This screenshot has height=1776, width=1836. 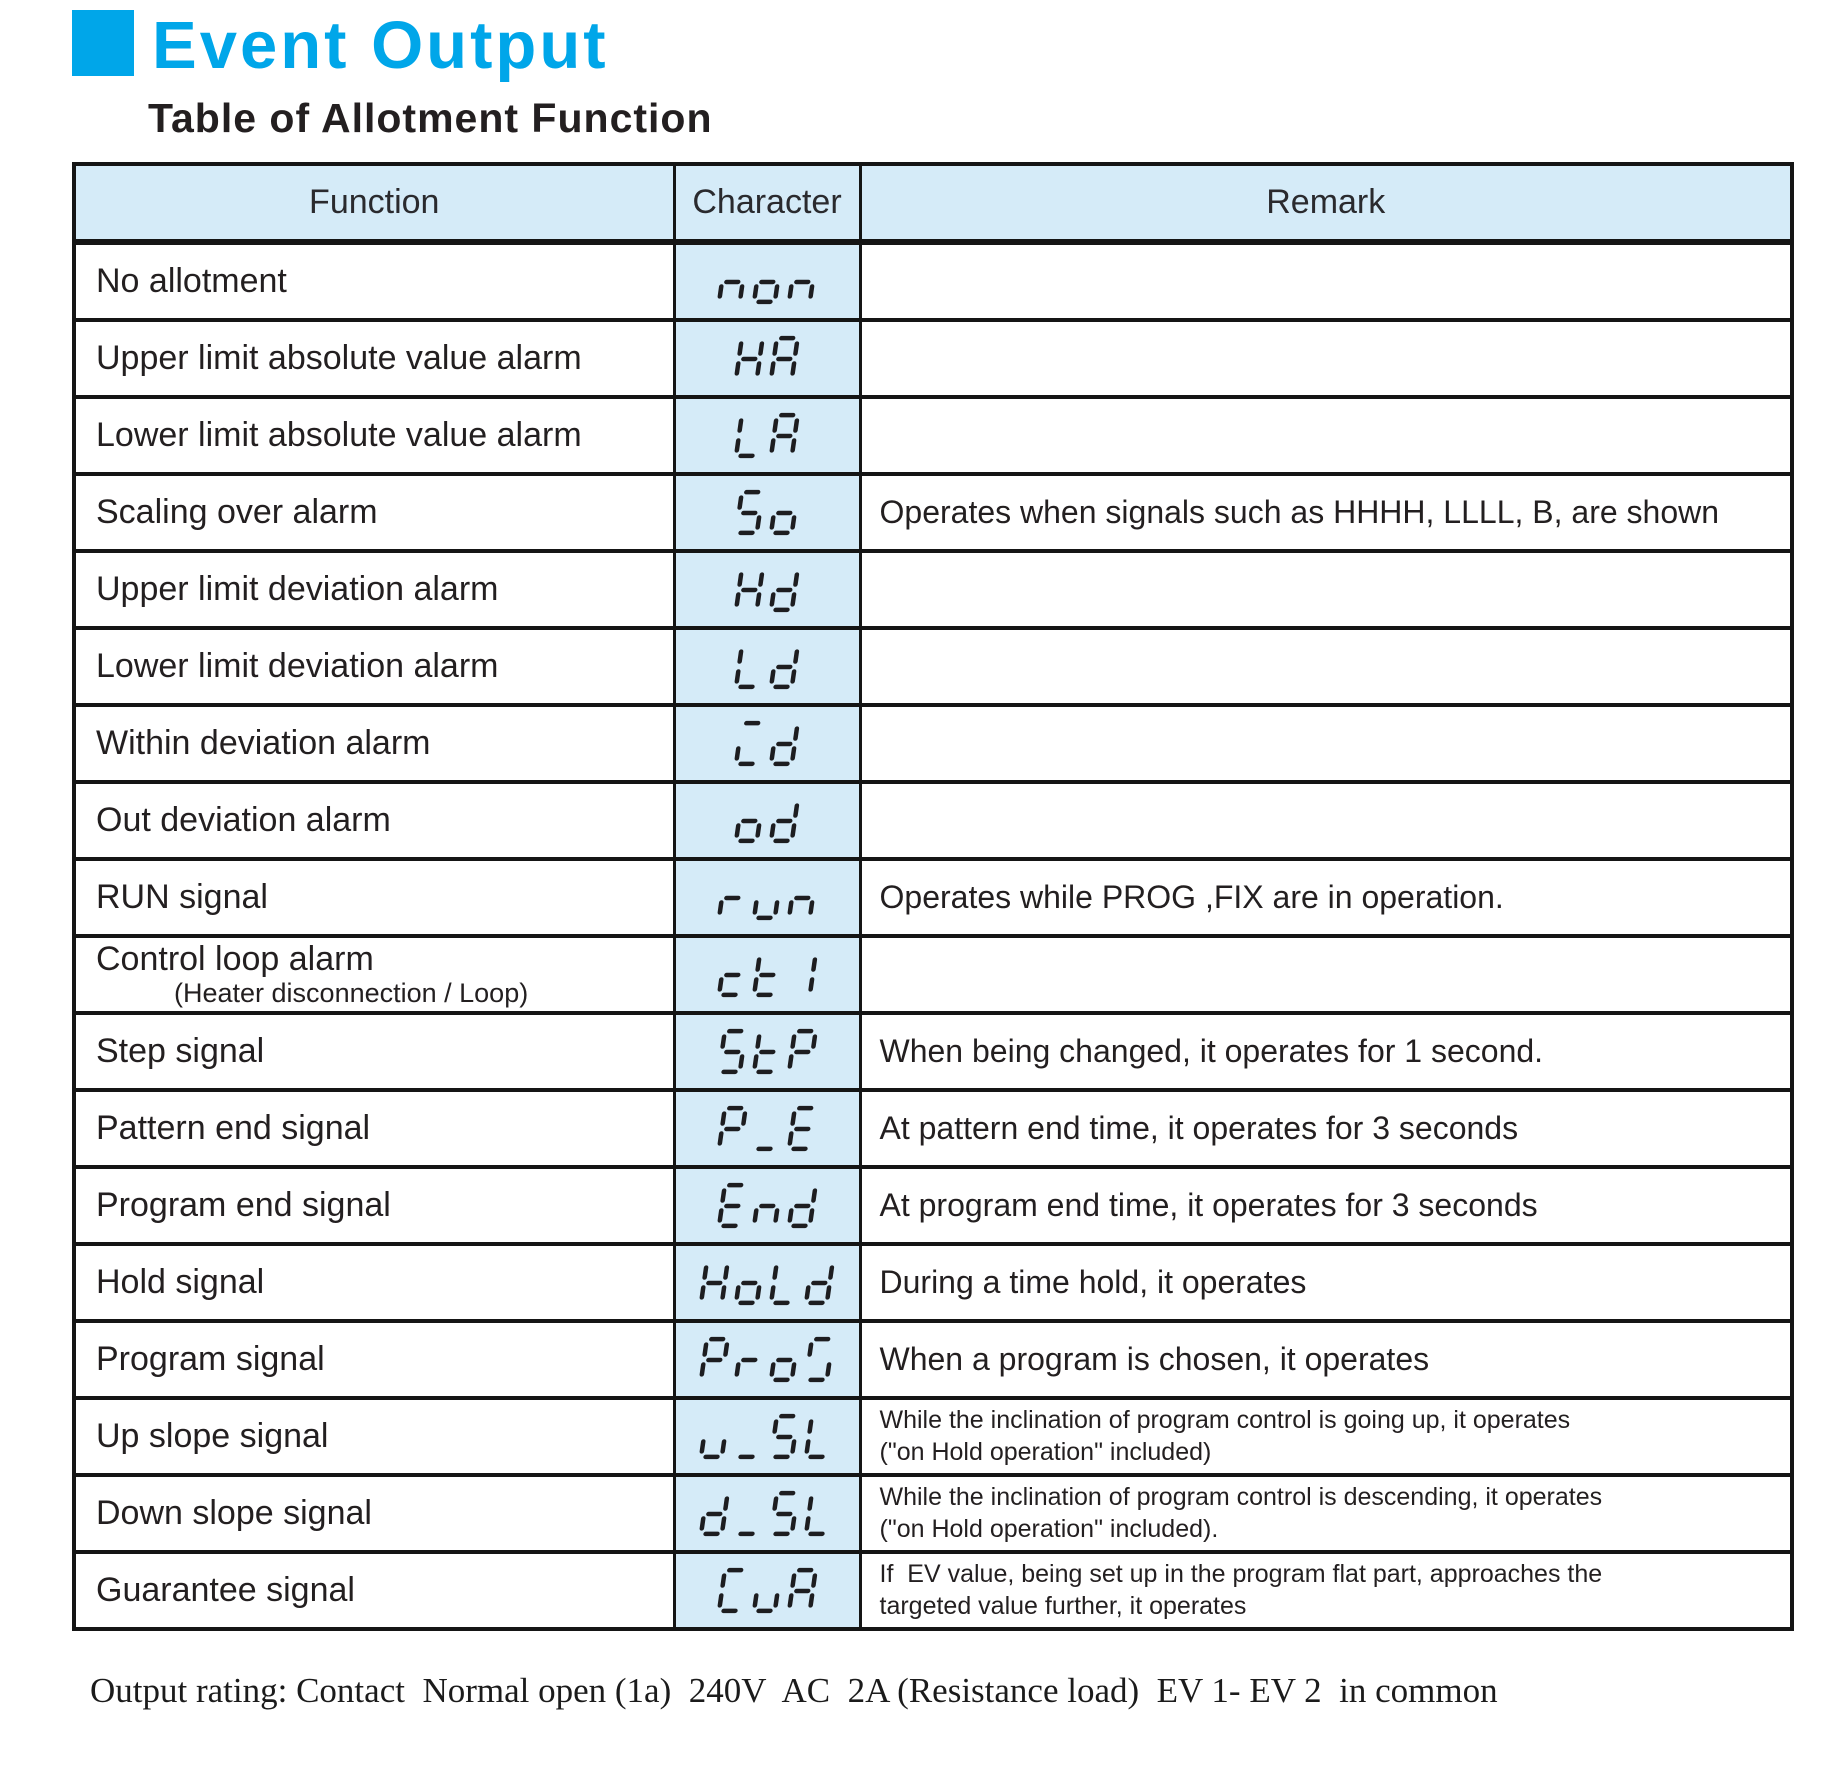 I want to click on function-cell: Hold signal, so click(x=374, y=1282).